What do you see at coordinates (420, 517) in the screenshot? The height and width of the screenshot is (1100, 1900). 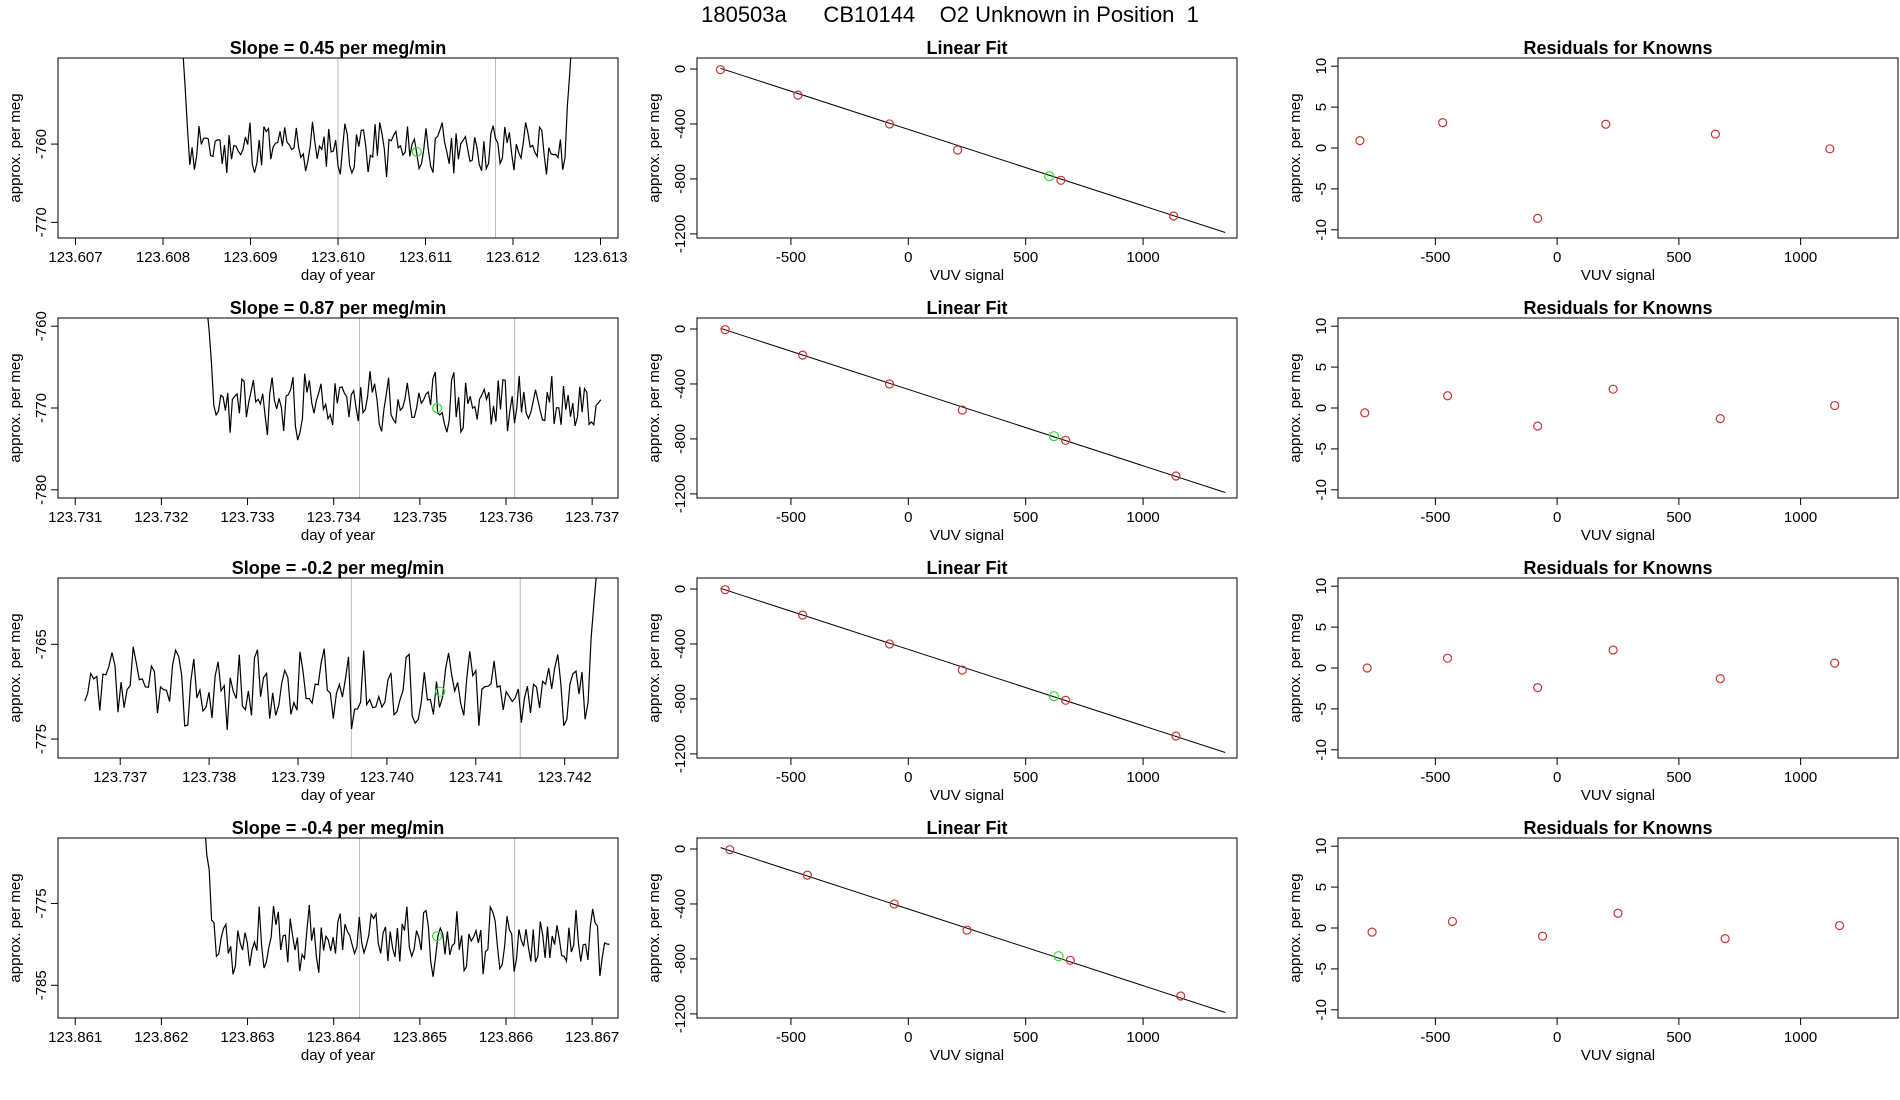 I see `x-tick-label: 123.735` at bounding box center [420, 517].